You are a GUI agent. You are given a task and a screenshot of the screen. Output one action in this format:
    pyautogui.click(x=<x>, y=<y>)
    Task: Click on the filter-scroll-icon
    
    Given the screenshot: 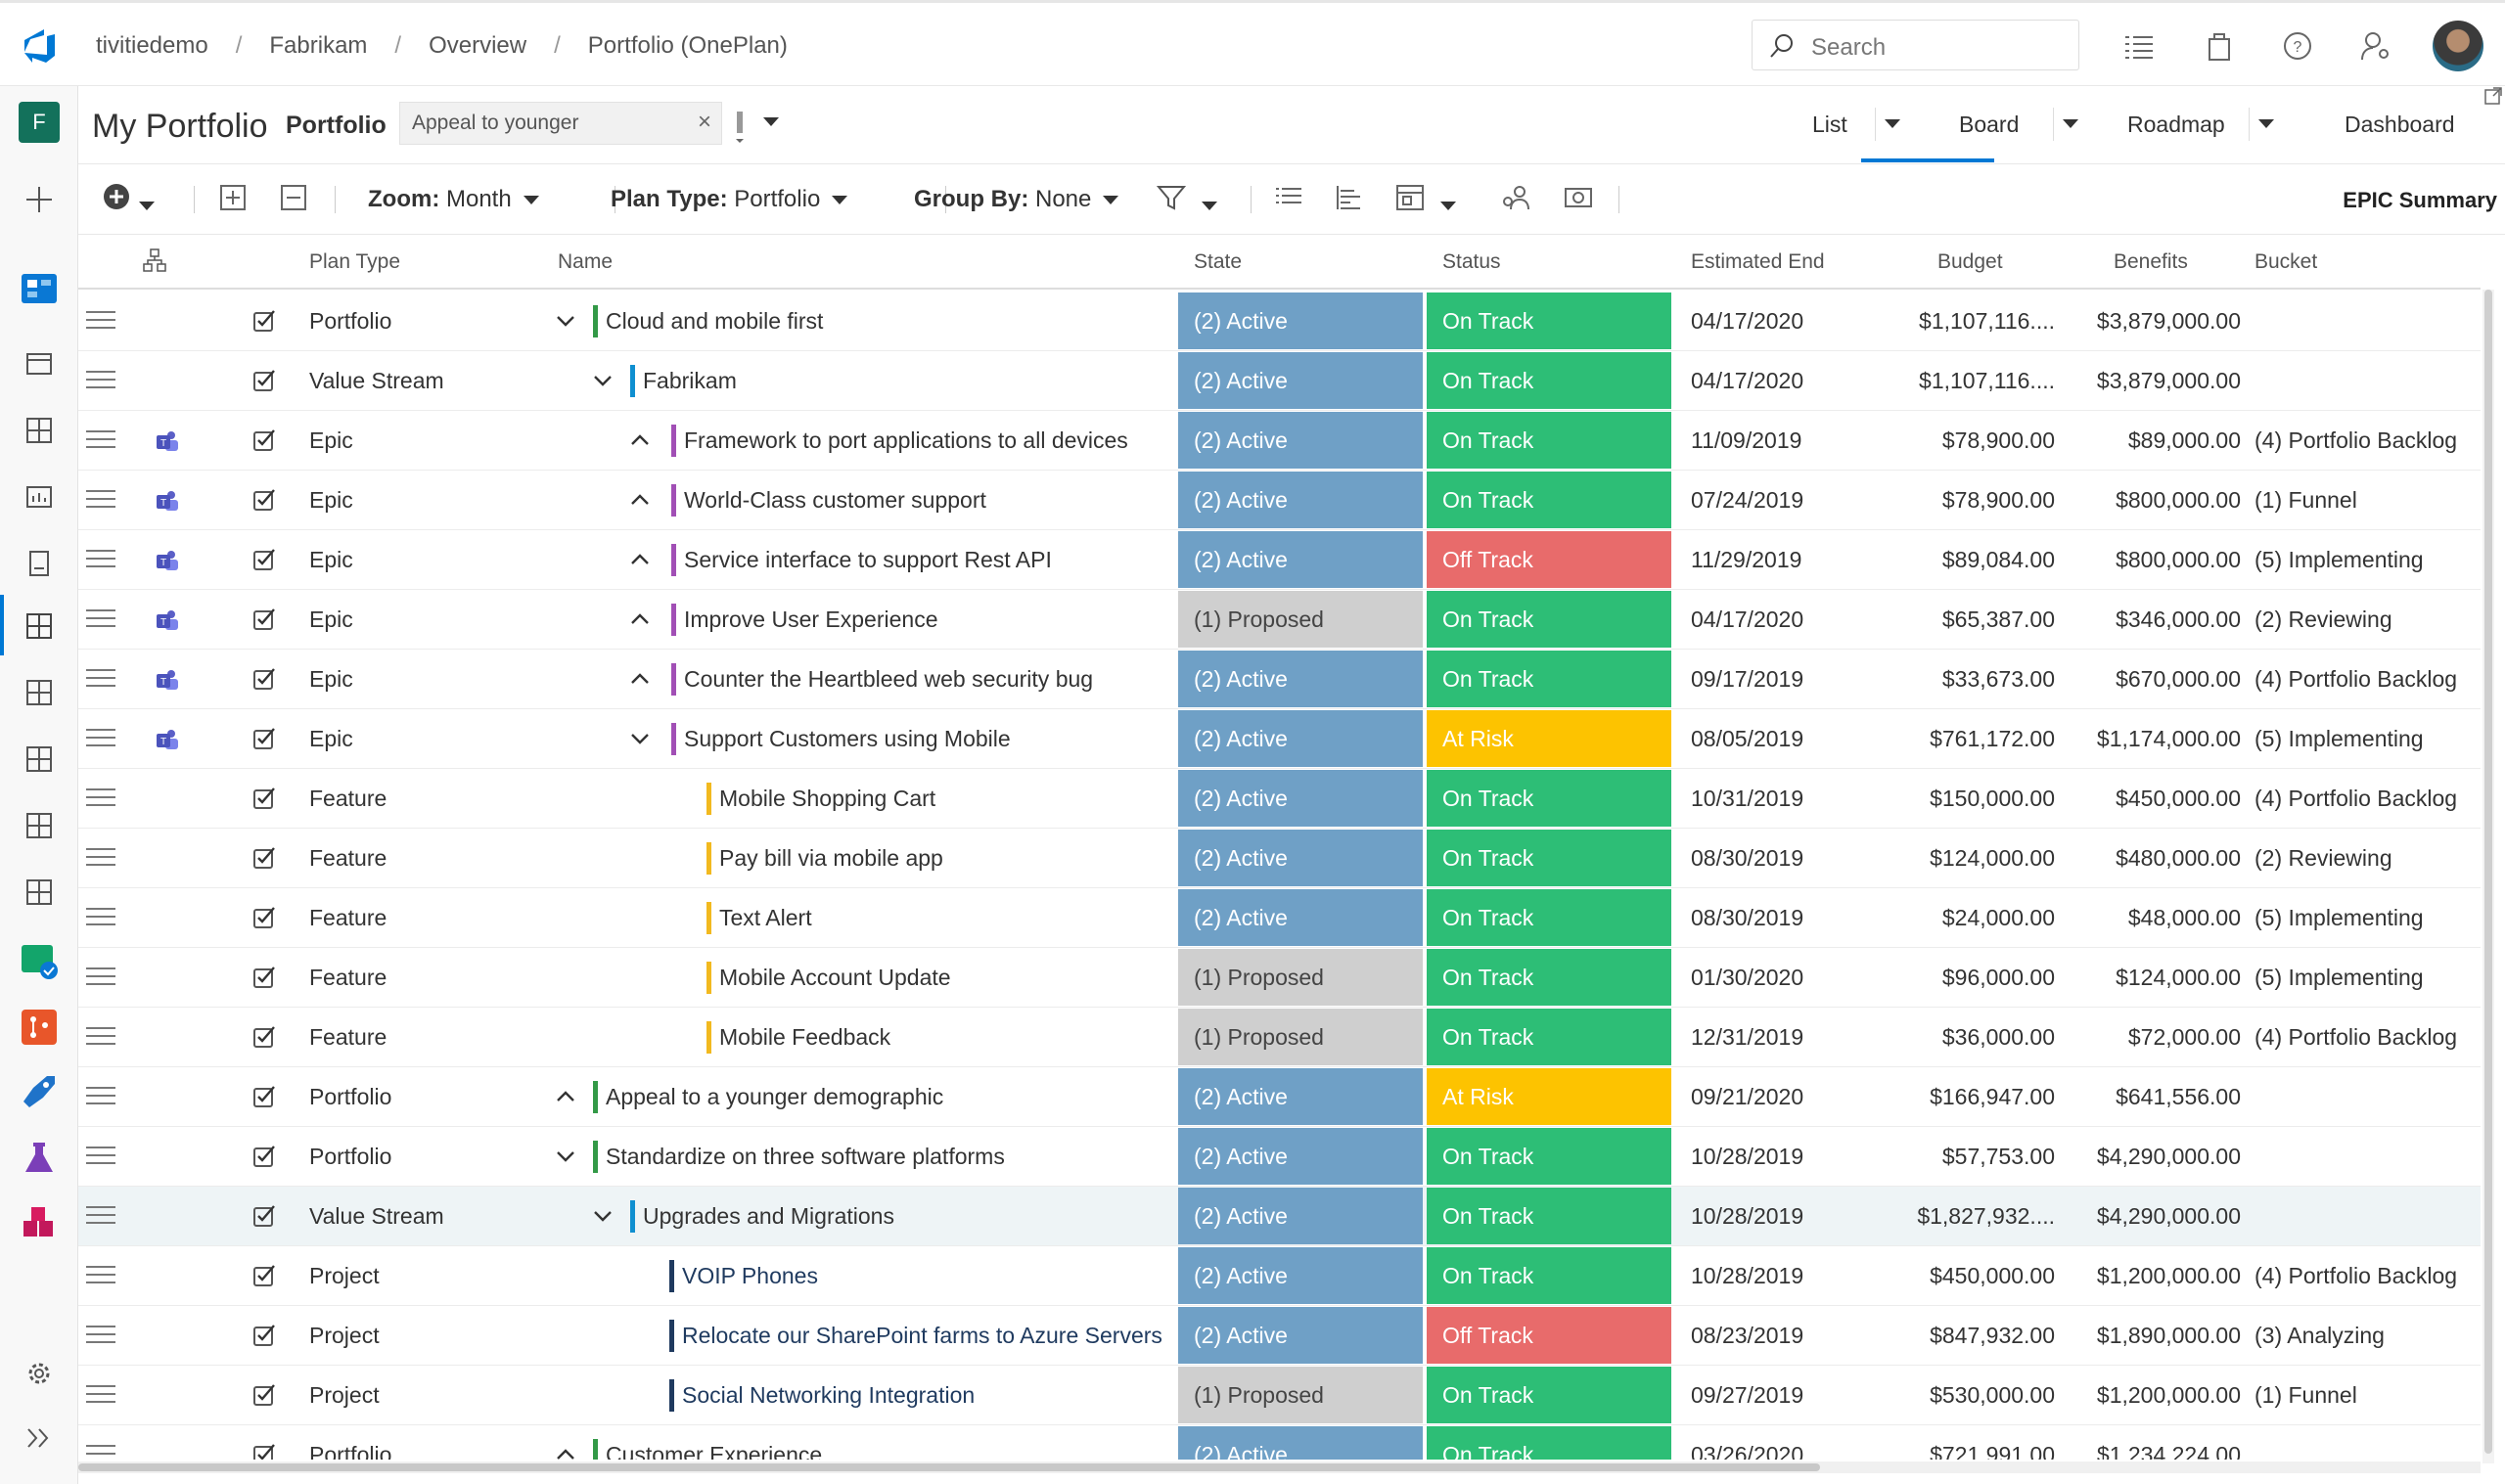 What is the action you would take?
    pyautogui.click(x=740, y=124)
    